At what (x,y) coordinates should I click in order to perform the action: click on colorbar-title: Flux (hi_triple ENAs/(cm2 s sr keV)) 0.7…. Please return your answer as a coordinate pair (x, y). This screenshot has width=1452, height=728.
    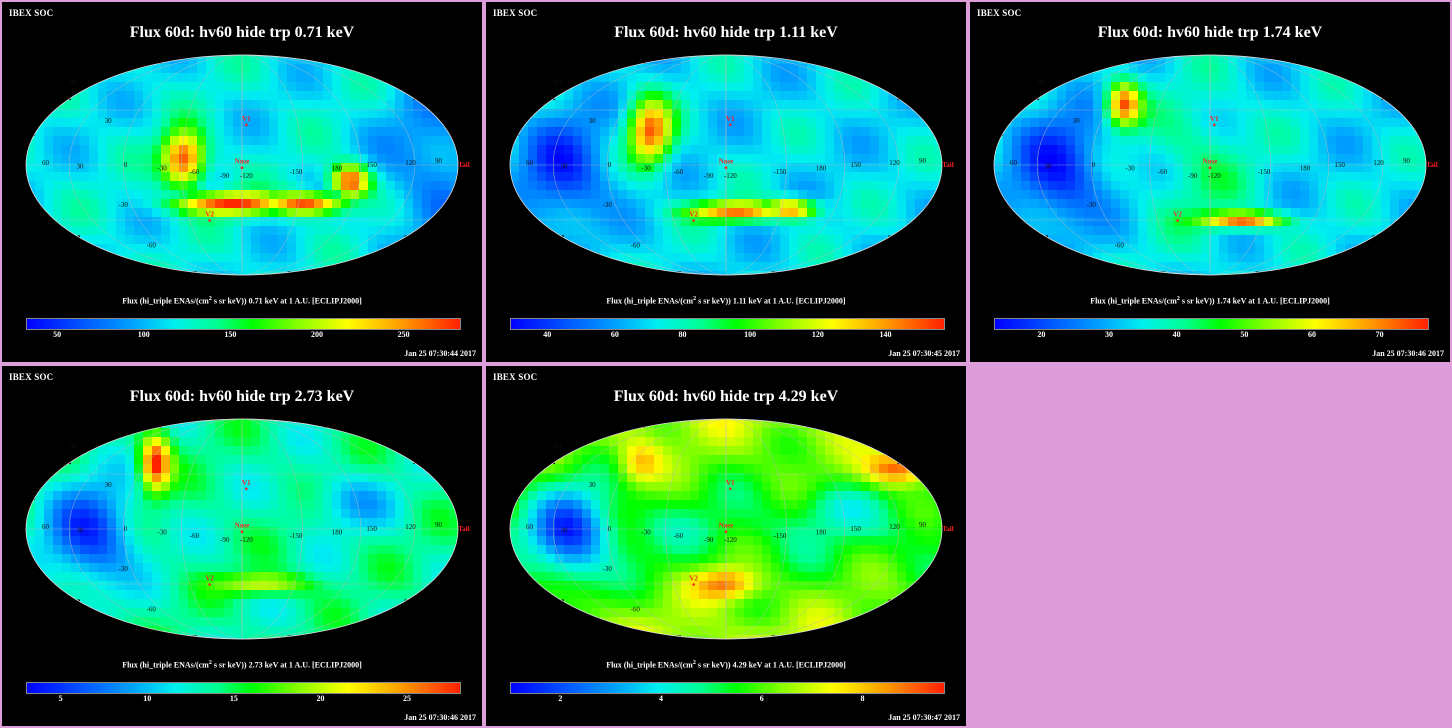
    Looking at the image, I should click on (242, 301).